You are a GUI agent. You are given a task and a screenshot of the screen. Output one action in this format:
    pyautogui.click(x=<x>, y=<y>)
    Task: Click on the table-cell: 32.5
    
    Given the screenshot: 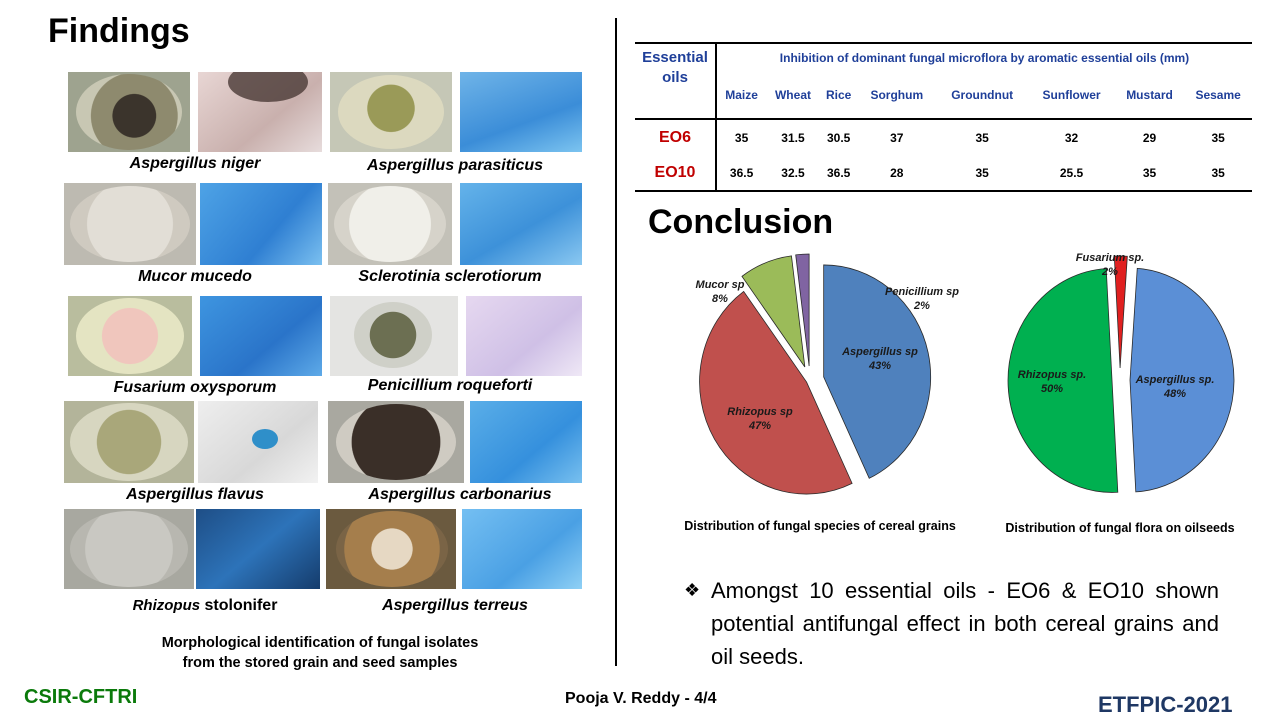 What is the action you would take?
    pyautogui.click(x=793, y=173)
    